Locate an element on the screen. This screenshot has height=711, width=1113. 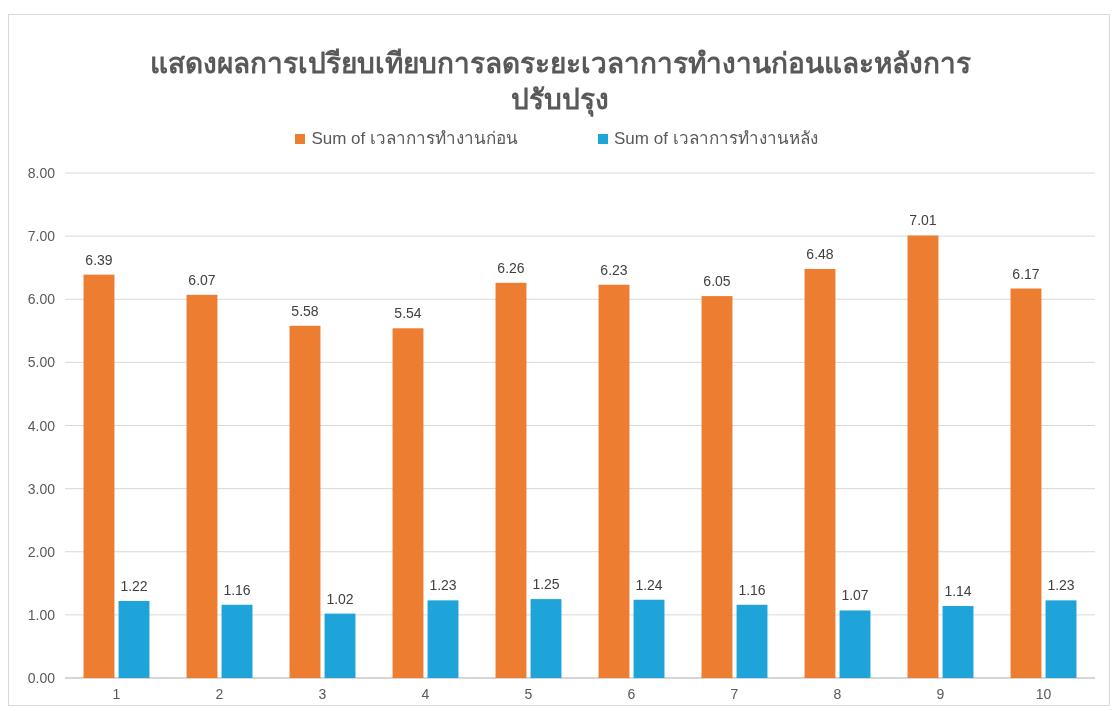
data-label: 6.17 is located at coordinates (1026, 273).